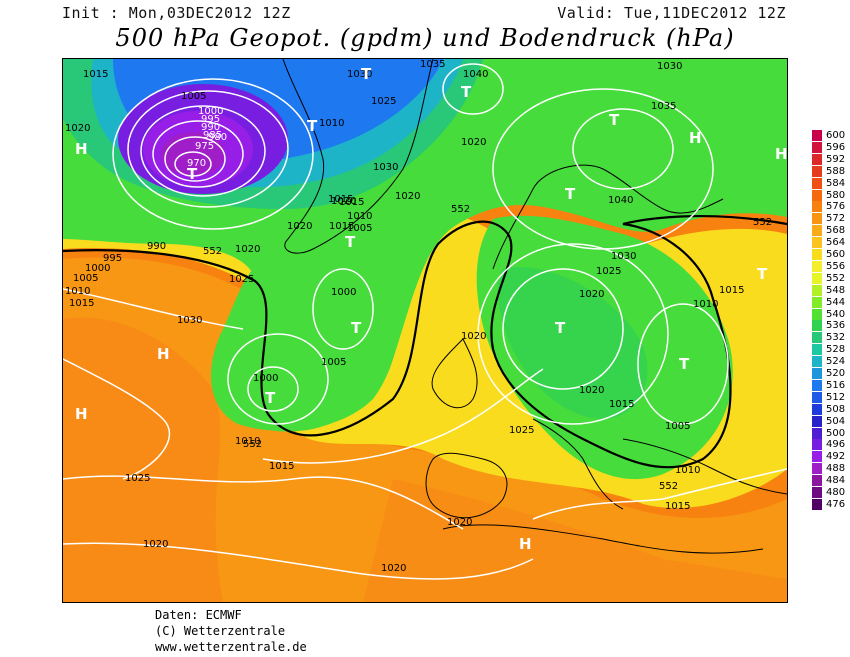 The width and height of the screenshot is (850, 657). What do you see at coordinates (836, 171) in the screenshot?
I see `legend-tick-label: 588` at bounding box center [836, 171].